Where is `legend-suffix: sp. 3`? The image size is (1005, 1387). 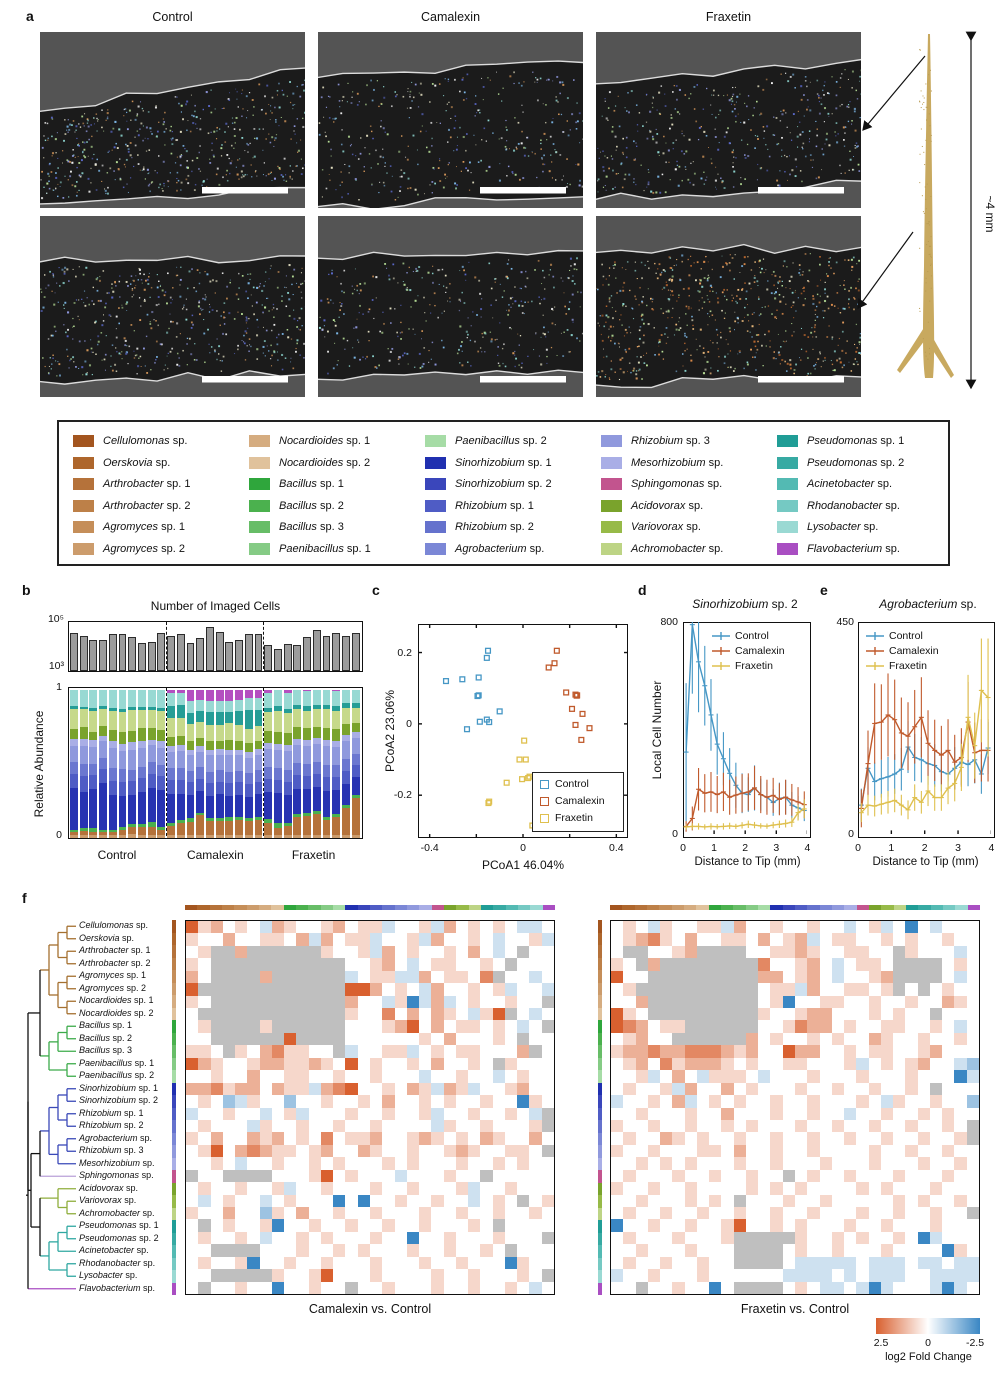
legend-suffix: sp. 3 is located at coordinates (698, 441).